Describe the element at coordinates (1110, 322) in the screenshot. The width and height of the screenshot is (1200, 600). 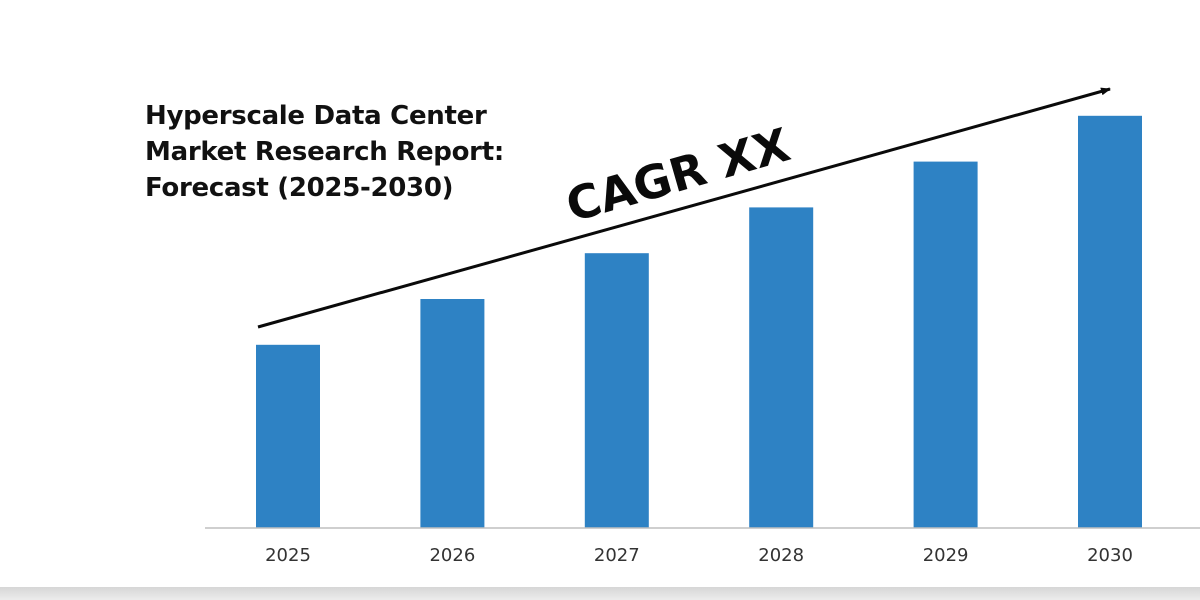
I see `bar-2030` at that location.